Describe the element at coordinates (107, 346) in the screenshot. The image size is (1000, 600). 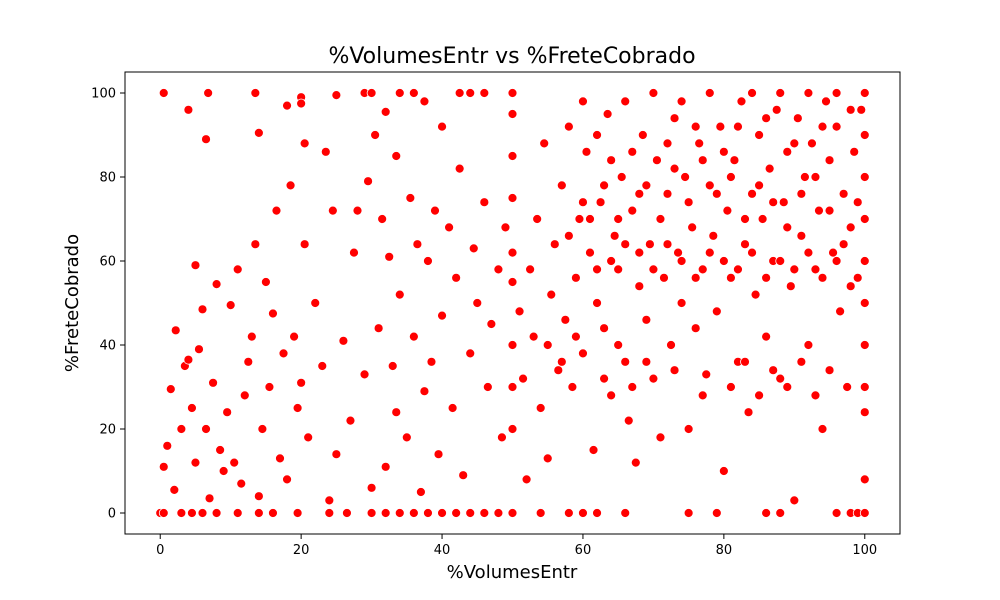
I see `y-tick-label: 40` at that location.